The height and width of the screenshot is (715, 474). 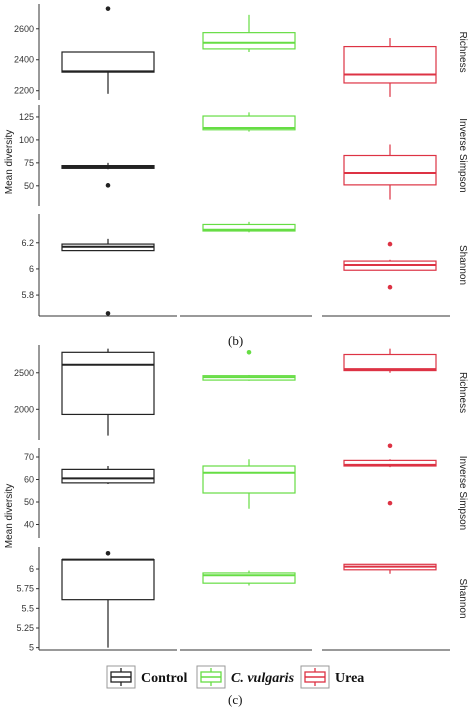 I want to click on legend-label-urea: Urea, so click(x=349, y=678).